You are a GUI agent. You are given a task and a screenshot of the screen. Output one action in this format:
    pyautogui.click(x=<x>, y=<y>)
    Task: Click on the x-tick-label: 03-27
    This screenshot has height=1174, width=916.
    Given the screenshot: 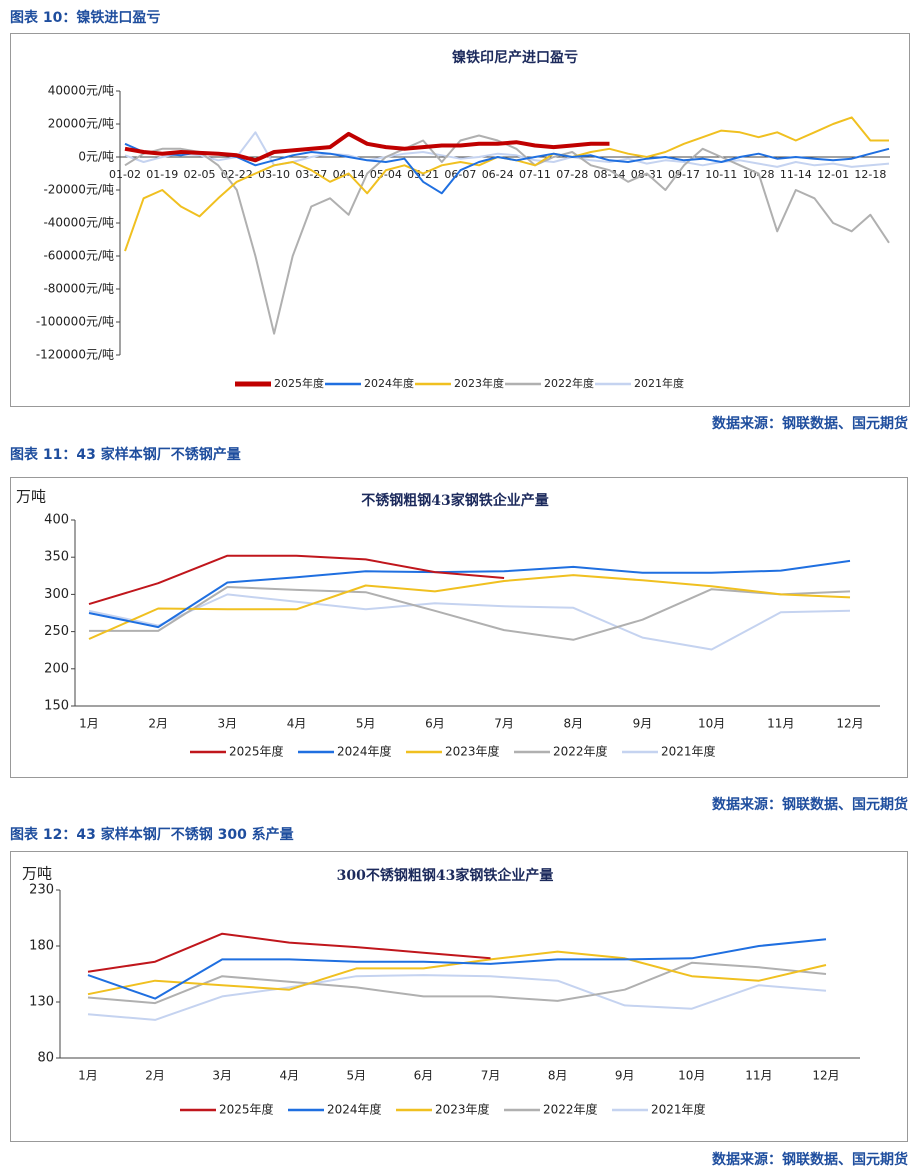 What is the action you would take?
    pyautogui.click(x=311, y=174)
    